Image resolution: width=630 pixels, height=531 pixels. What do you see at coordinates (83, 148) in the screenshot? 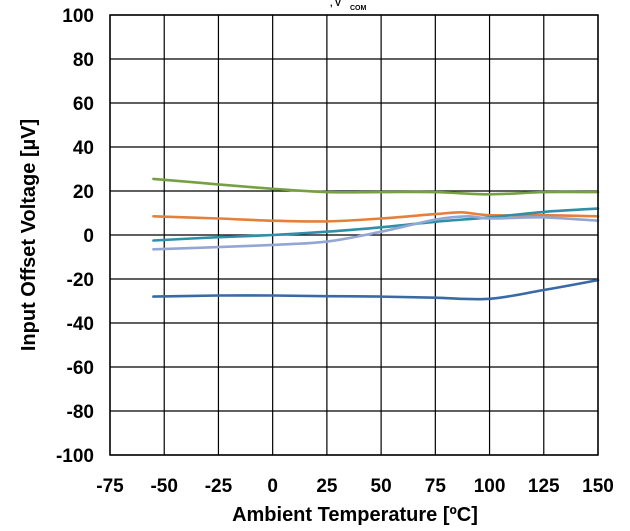
I see `y-tick-label: 40` at bounding box center [83, 148].